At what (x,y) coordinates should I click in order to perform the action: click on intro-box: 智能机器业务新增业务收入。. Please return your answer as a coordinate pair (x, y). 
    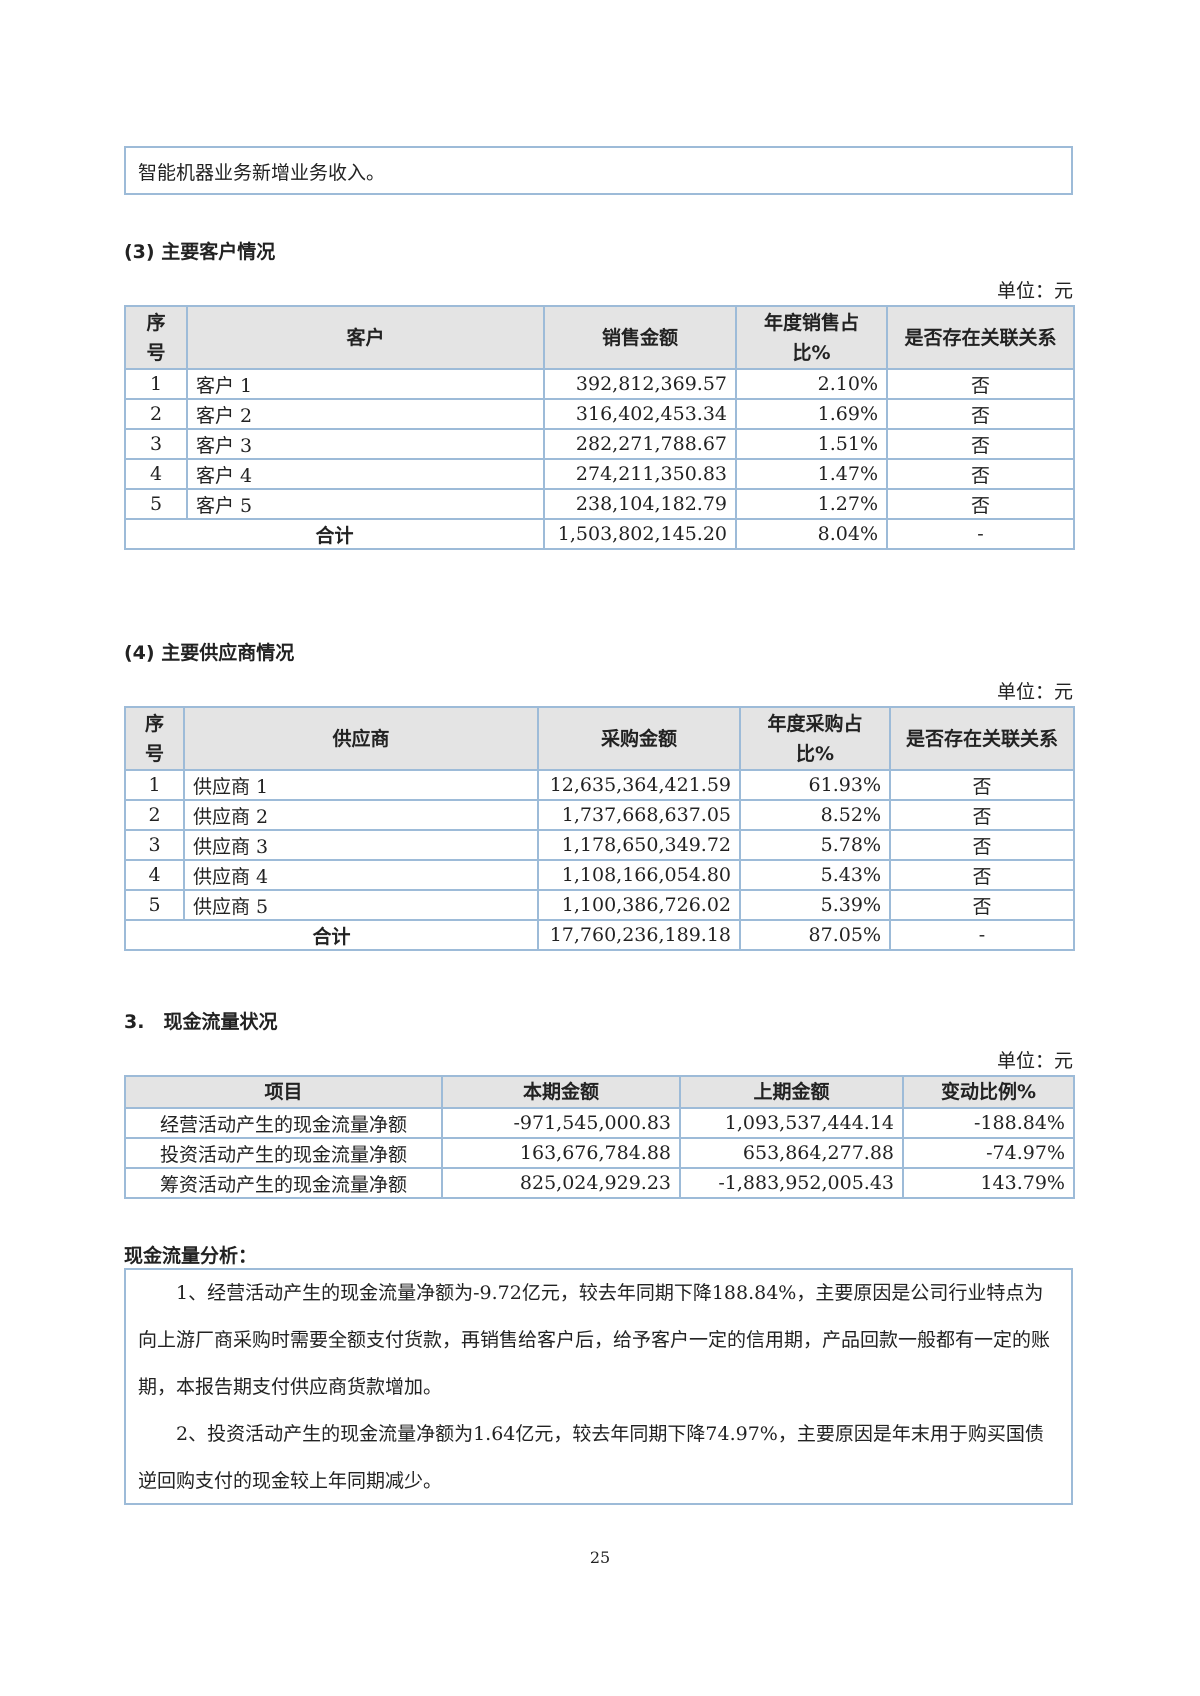
    Looking at the image, I should click on (598, 170).